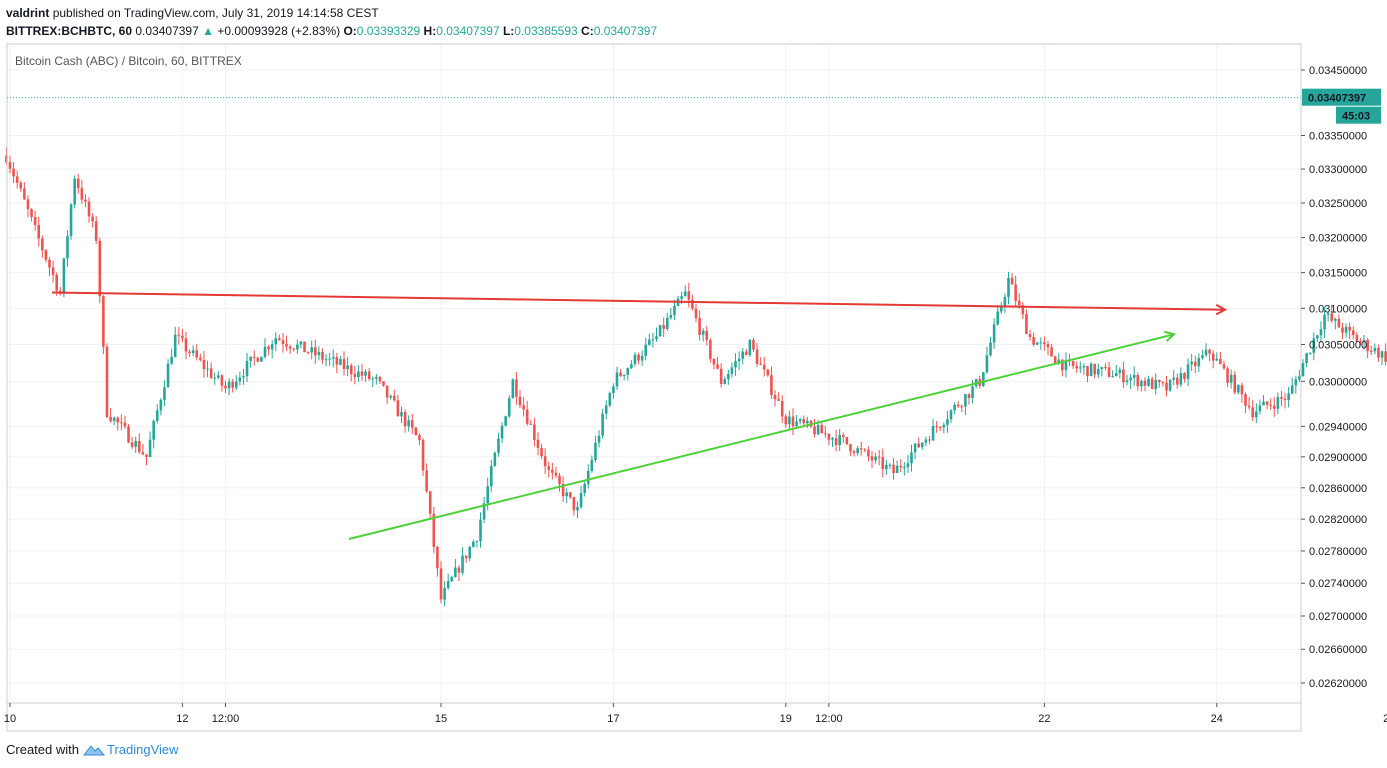  I want to click on footer: Created with TradingView, so click(92, 750).